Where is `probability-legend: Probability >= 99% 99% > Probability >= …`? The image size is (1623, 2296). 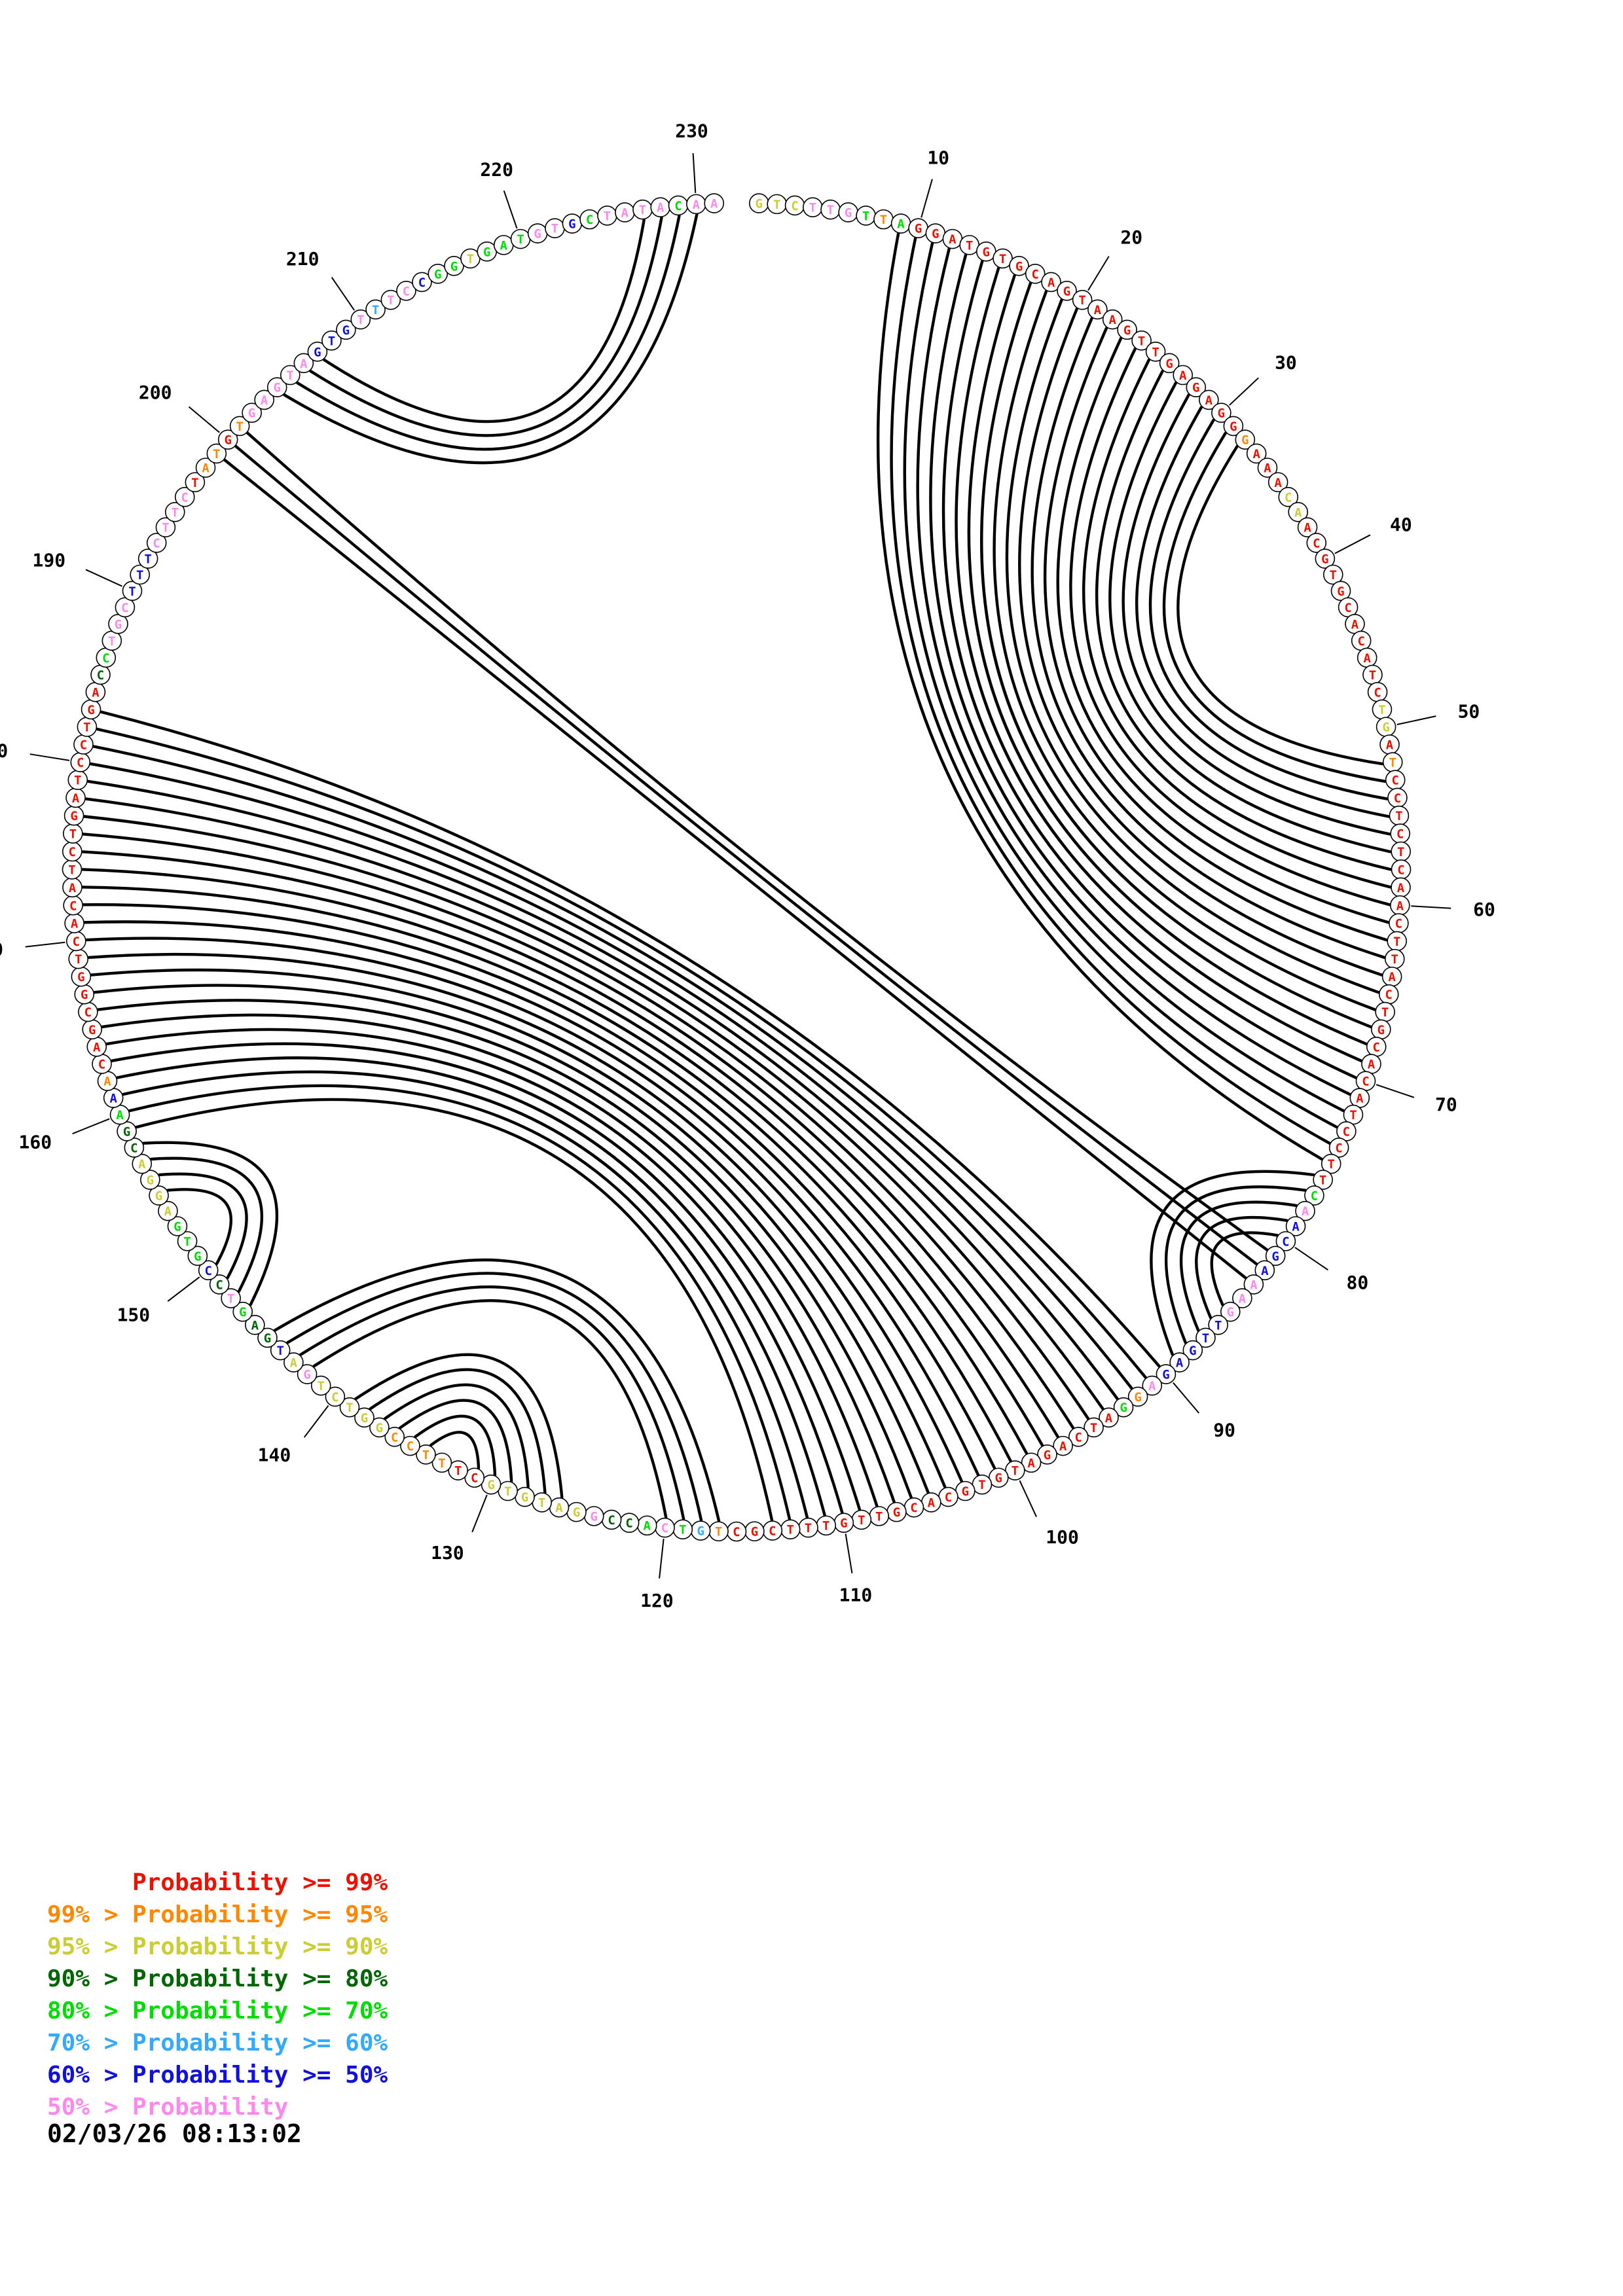 probability-legend: Probability >= 99% 99% > Probability >= … is located at coordinates (217, 1995).